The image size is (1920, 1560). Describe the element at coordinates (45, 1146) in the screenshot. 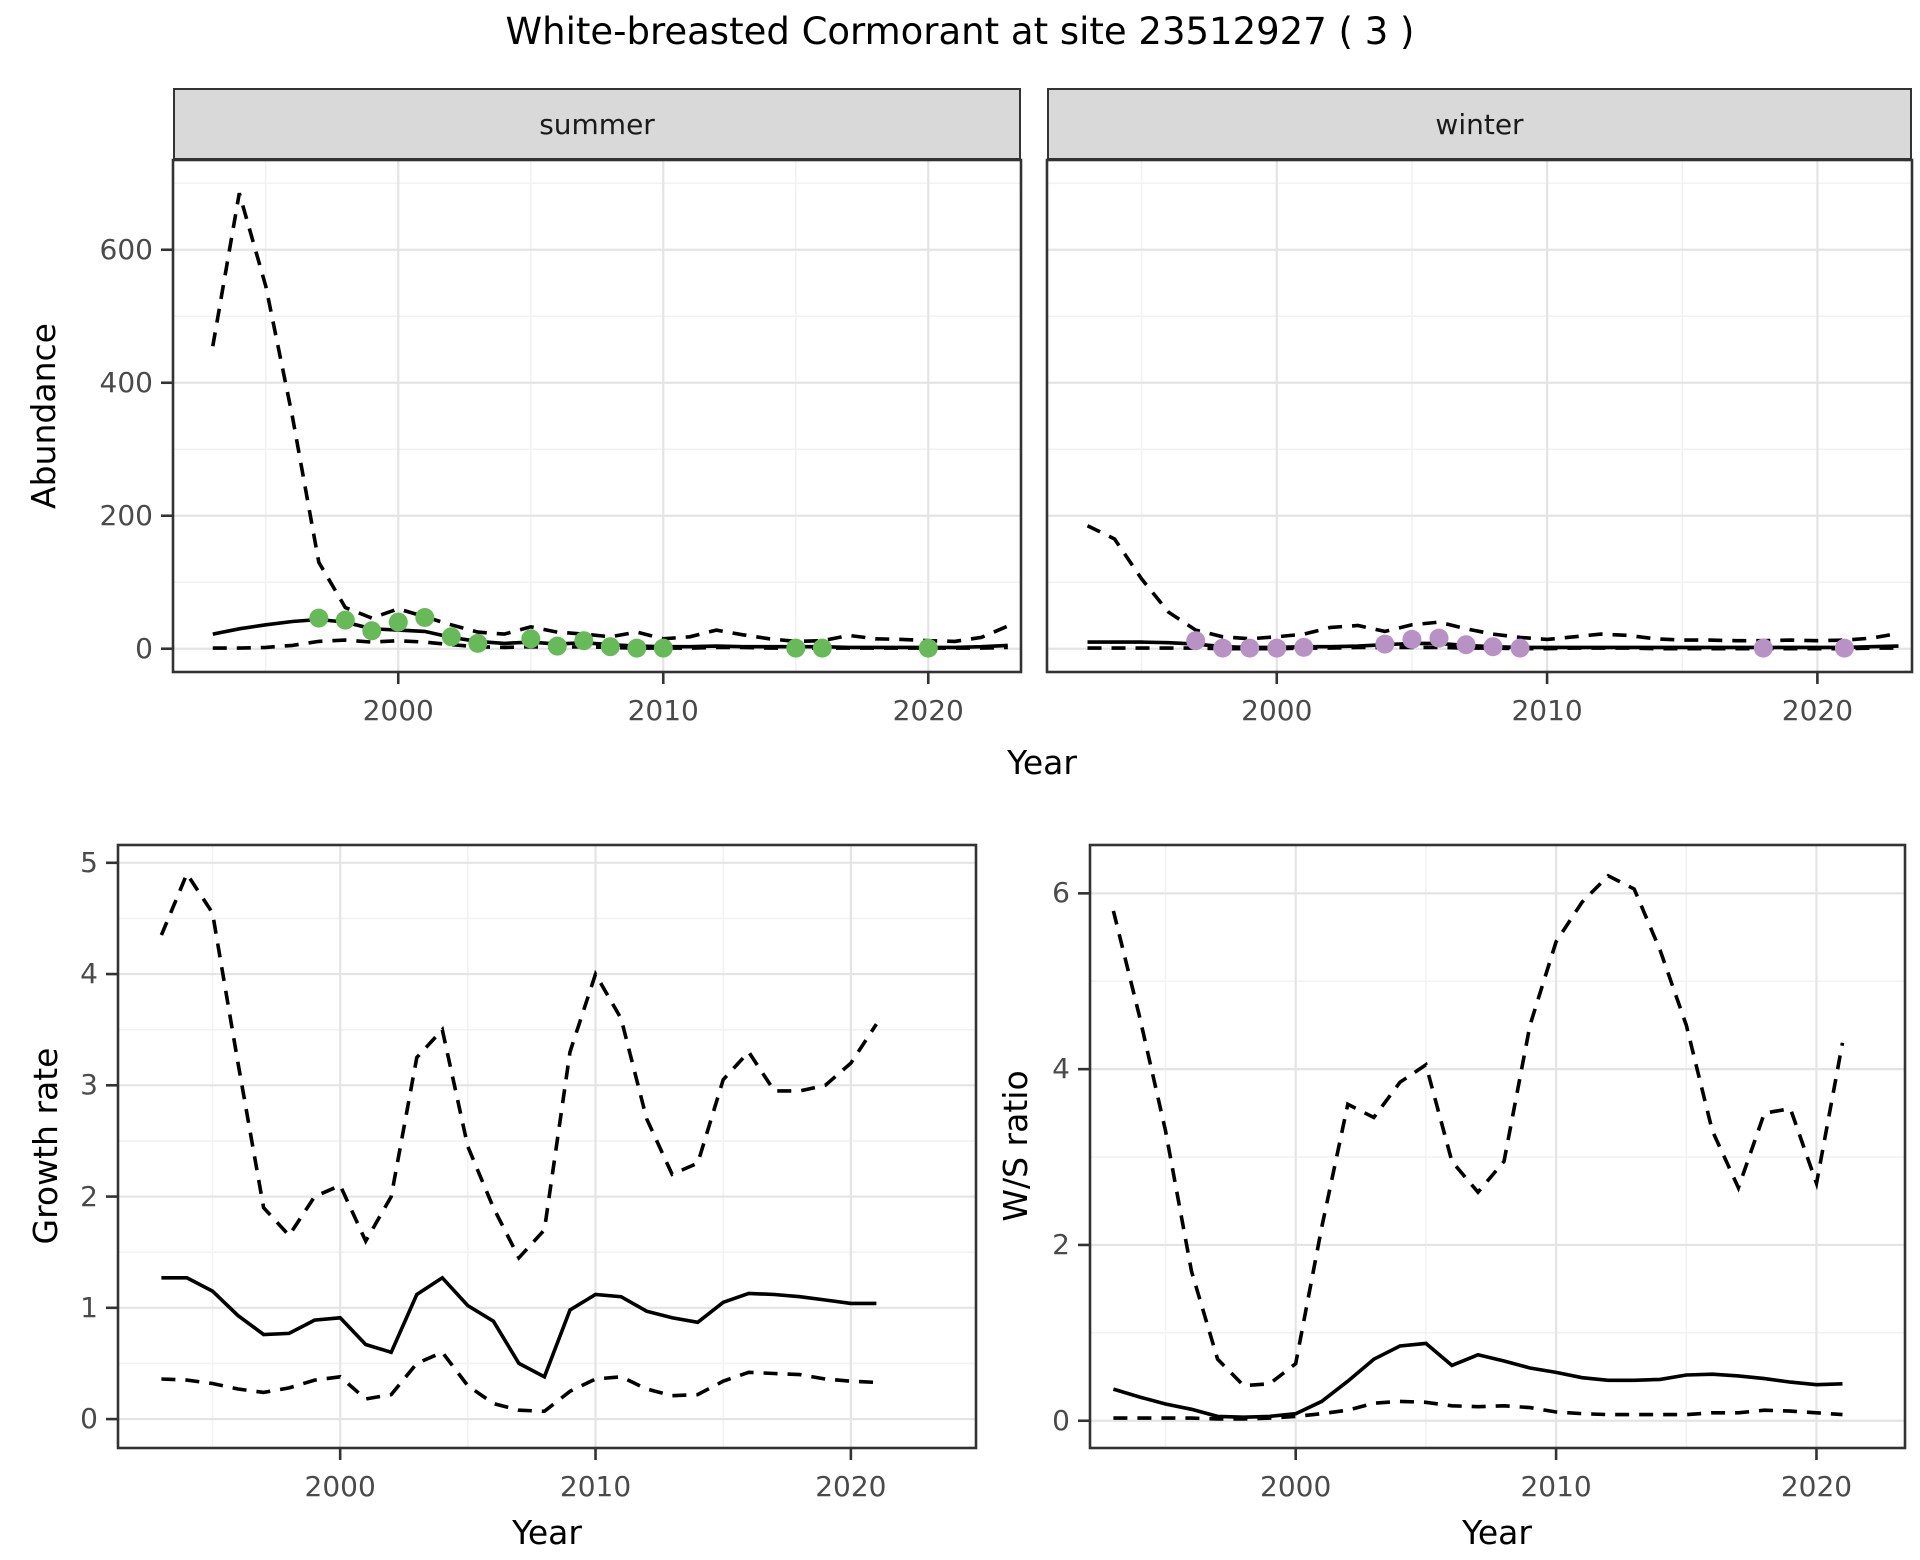

I see `y-axis-title-growth-rate: Growth rate` at that location.